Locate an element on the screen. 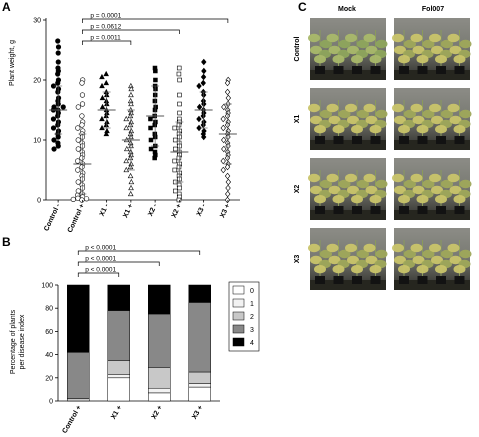 This screenshot has width=479, height=437. panel-b-y-tick-label: 60 is located at coordinates (49, 332).